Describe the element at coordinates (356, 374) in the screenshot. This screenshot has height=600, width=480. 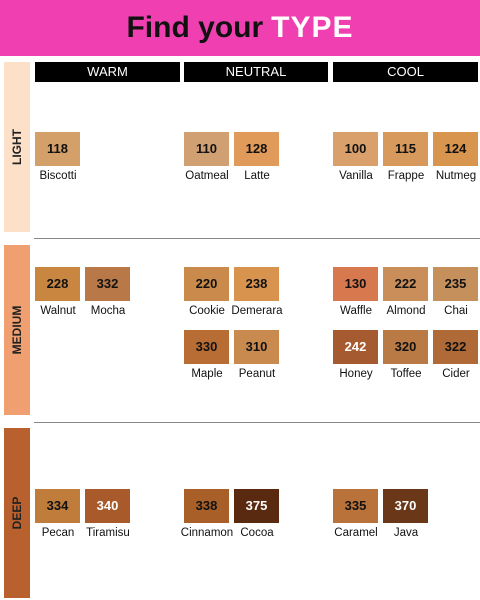
I see `shade-name: Honey` at that location.